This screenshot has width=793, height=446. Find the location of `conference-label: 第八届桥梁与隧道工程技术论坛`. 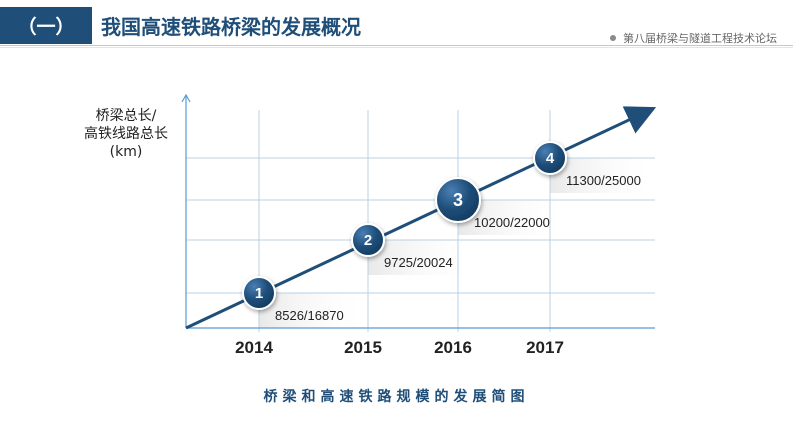

conference-label: 第八届桥梁与隧道工程技术论坛 is located at coordinates (693, 38).